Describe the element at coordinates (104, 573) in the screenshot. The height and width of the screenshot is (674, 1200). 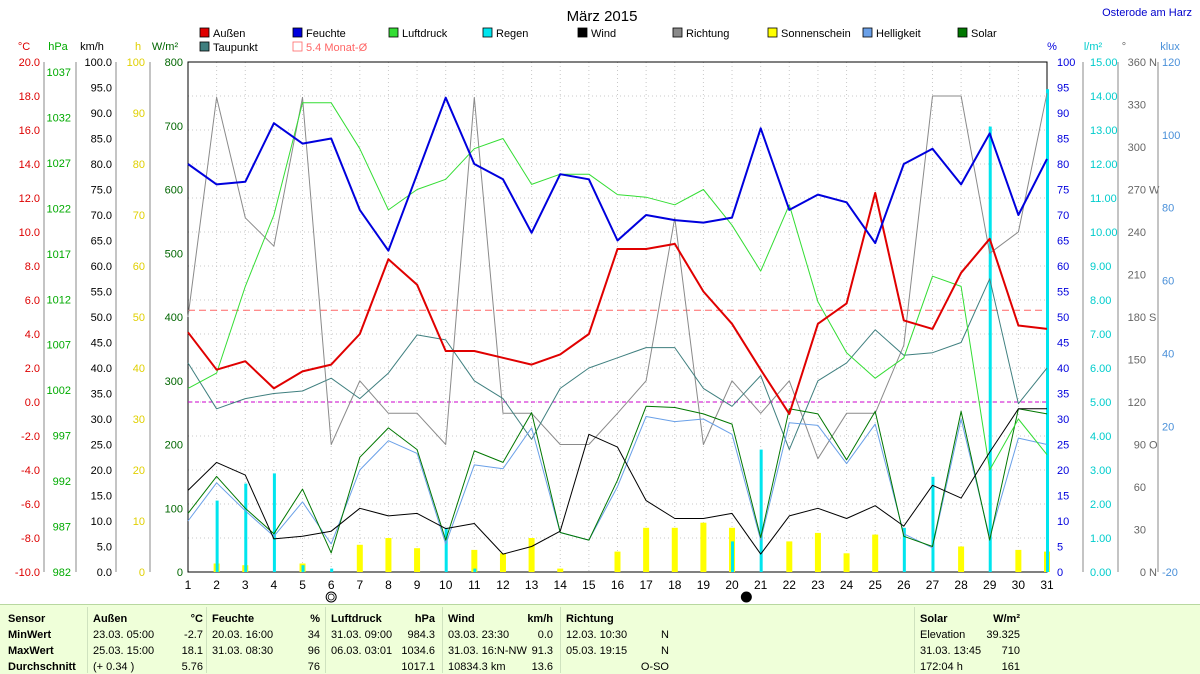
I see `wind-tick-label: 0.0` at that location.